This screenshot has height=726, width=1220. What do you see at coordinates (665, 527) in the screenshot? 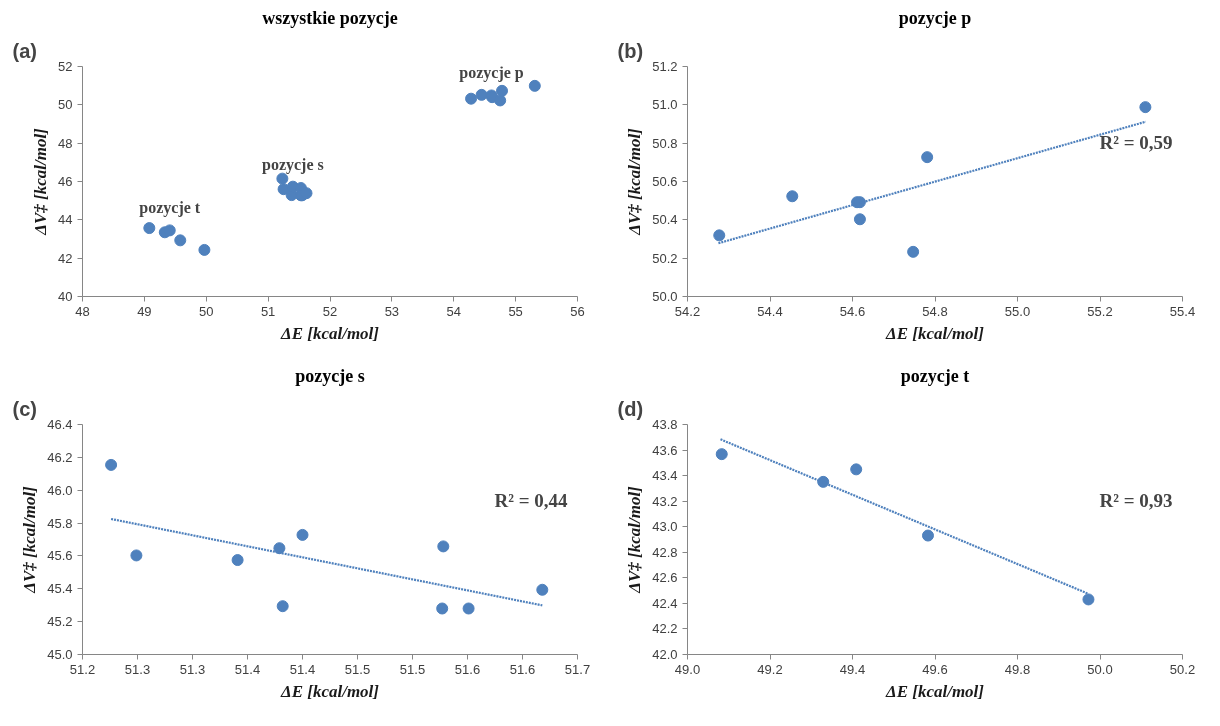
I see `y-tick-label: 43.0` at bounding box center [665, 527].